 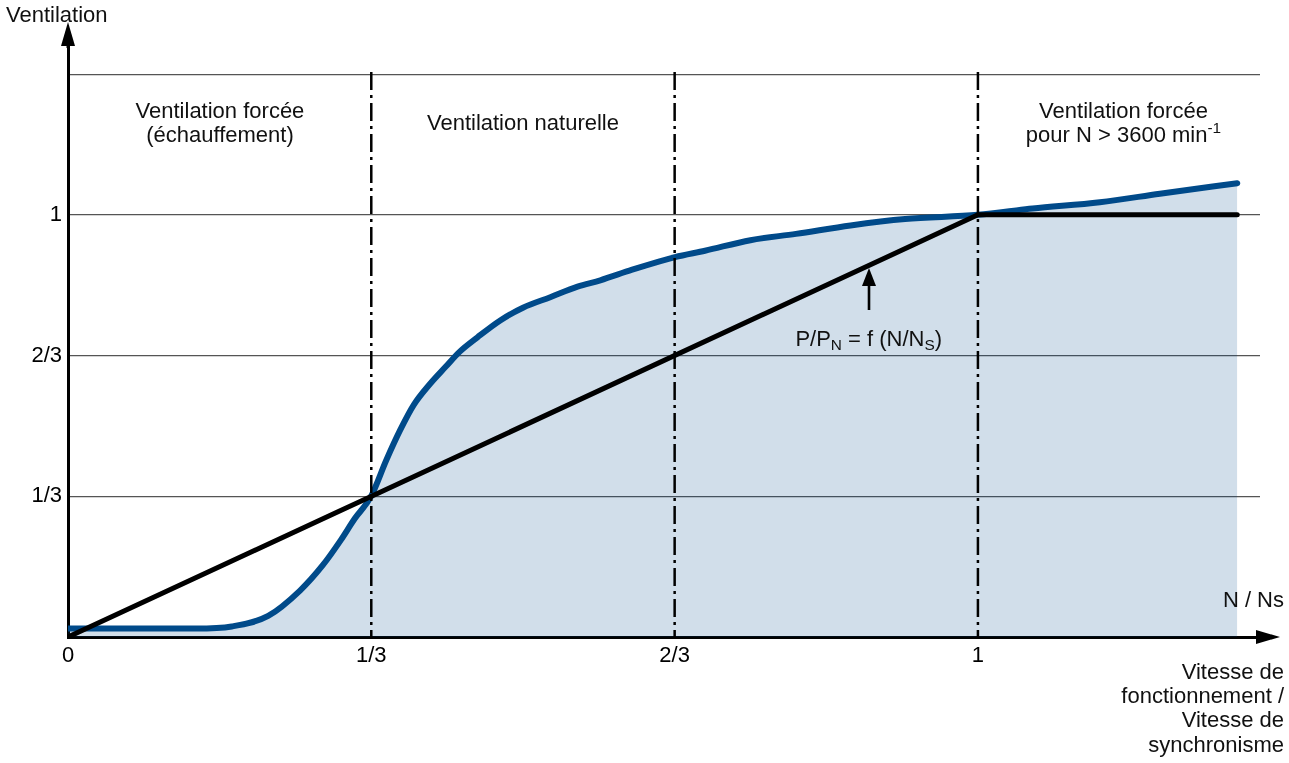 I want to click on x-tick-label: 1/3, so click(x=371, y=655).